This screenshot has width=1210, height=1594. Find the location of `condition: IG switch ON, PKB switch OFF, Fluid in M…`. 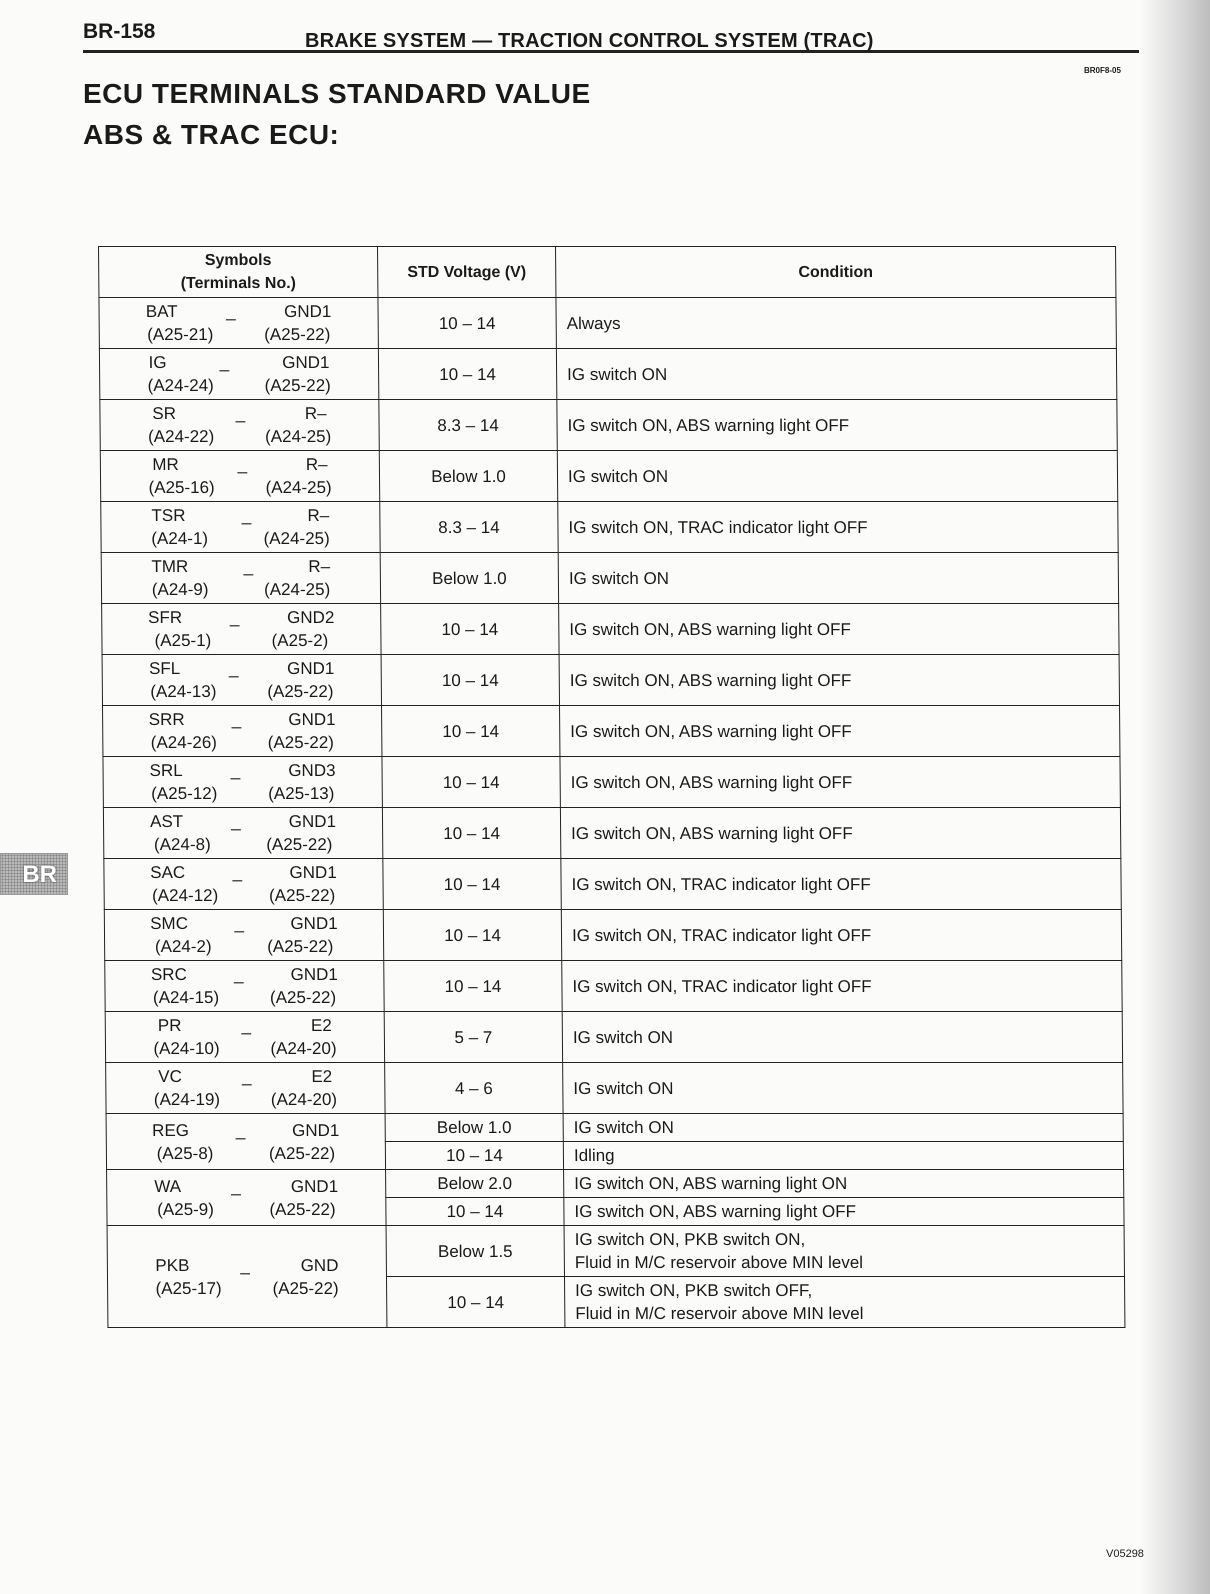

condition: IG switch ON, PKB switch OFF, Fluid in M… is located at coordinates (844, 1302).